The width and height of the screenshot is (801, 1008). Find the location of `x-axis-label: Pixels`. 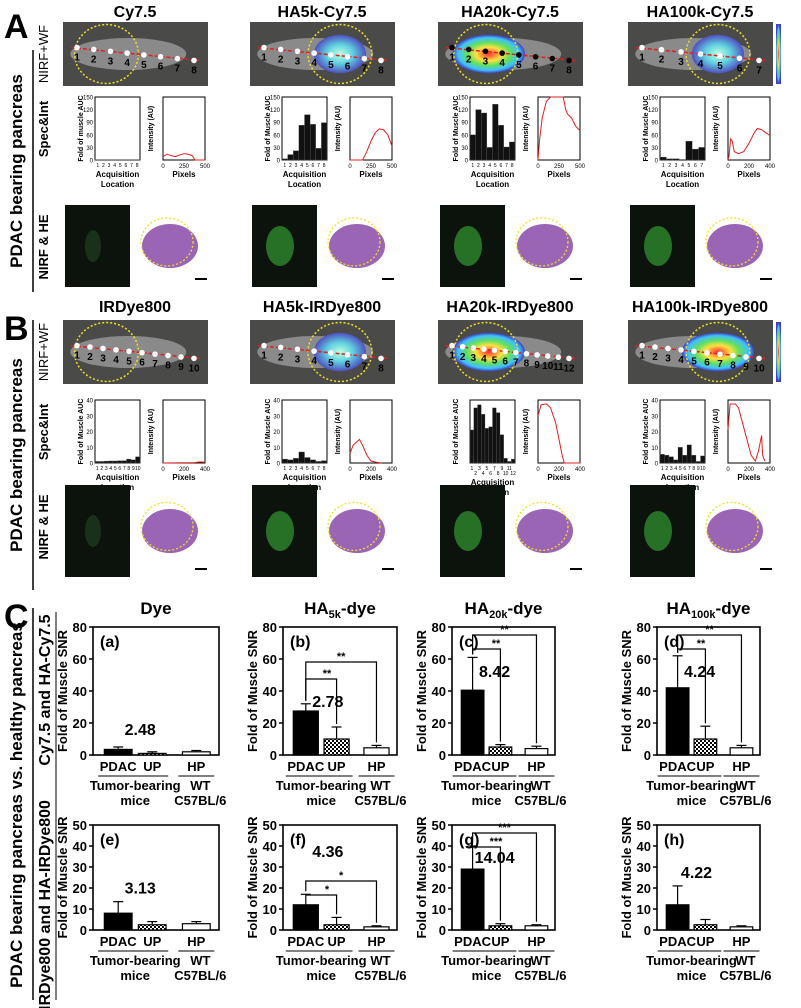

x-axis-label: Pixels is located at coordinates (184, 477).